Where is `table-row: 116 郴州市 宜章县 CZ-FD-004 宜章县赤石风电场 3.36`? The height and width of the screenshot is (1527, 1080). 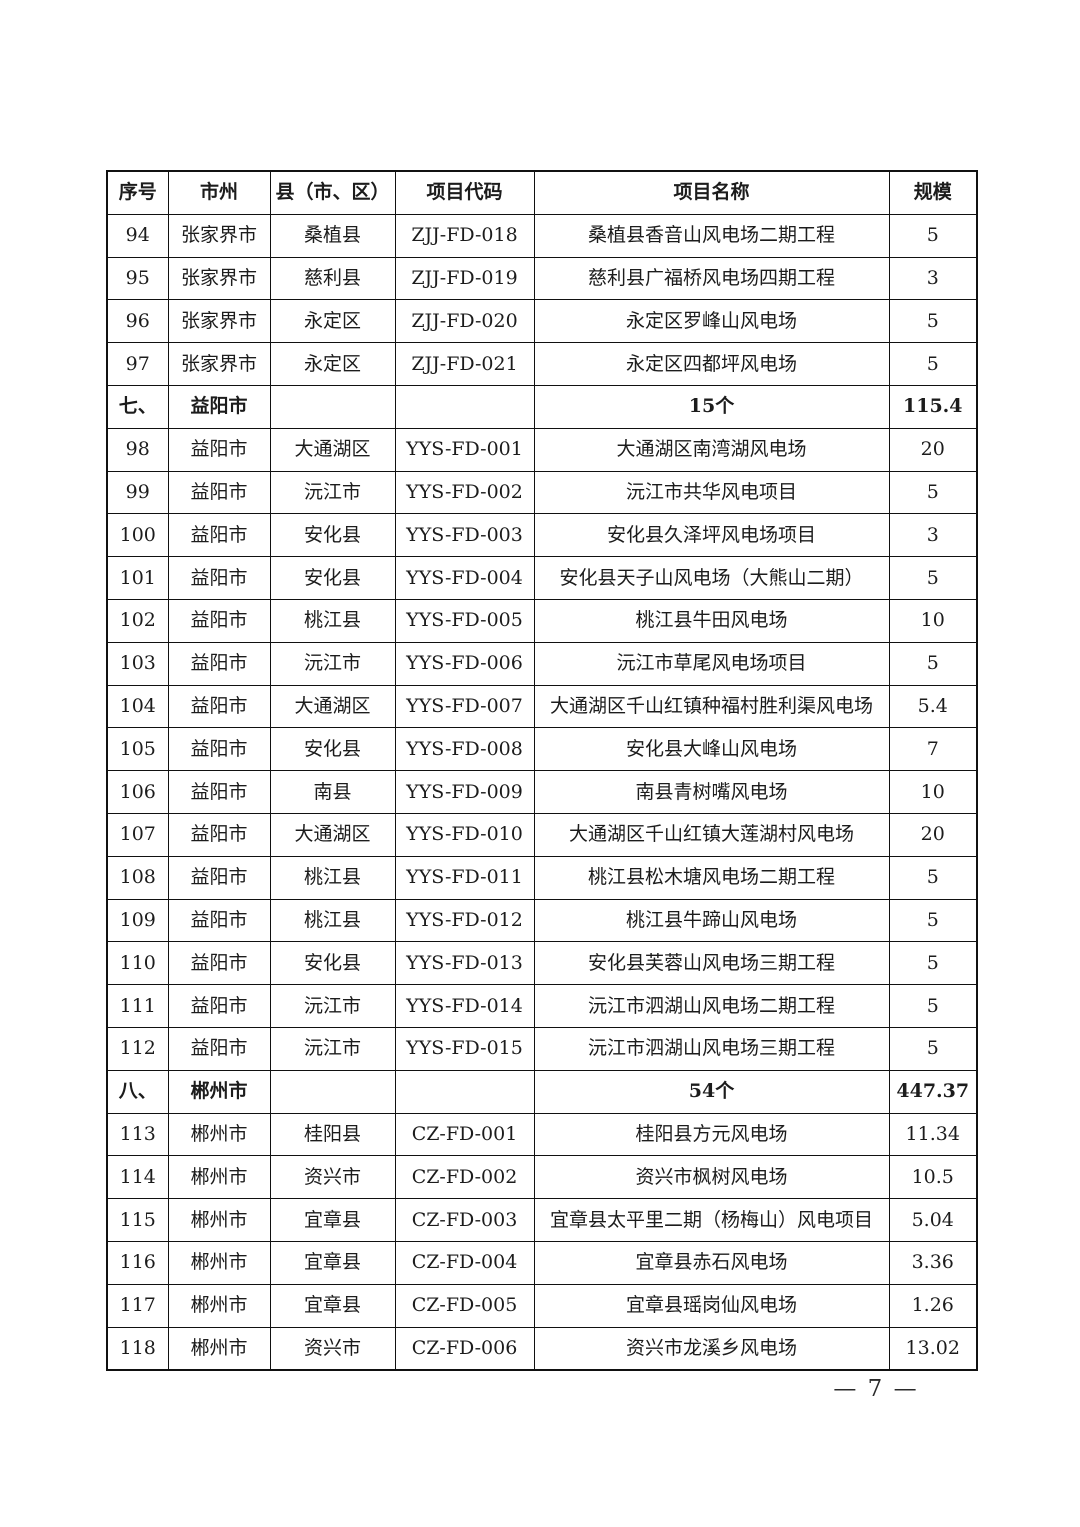 table-row: 116 郴州市 宜章县 CZ-FD-004 宜章县赤石风电场 3.36 is located at coordinates (542, 1262).